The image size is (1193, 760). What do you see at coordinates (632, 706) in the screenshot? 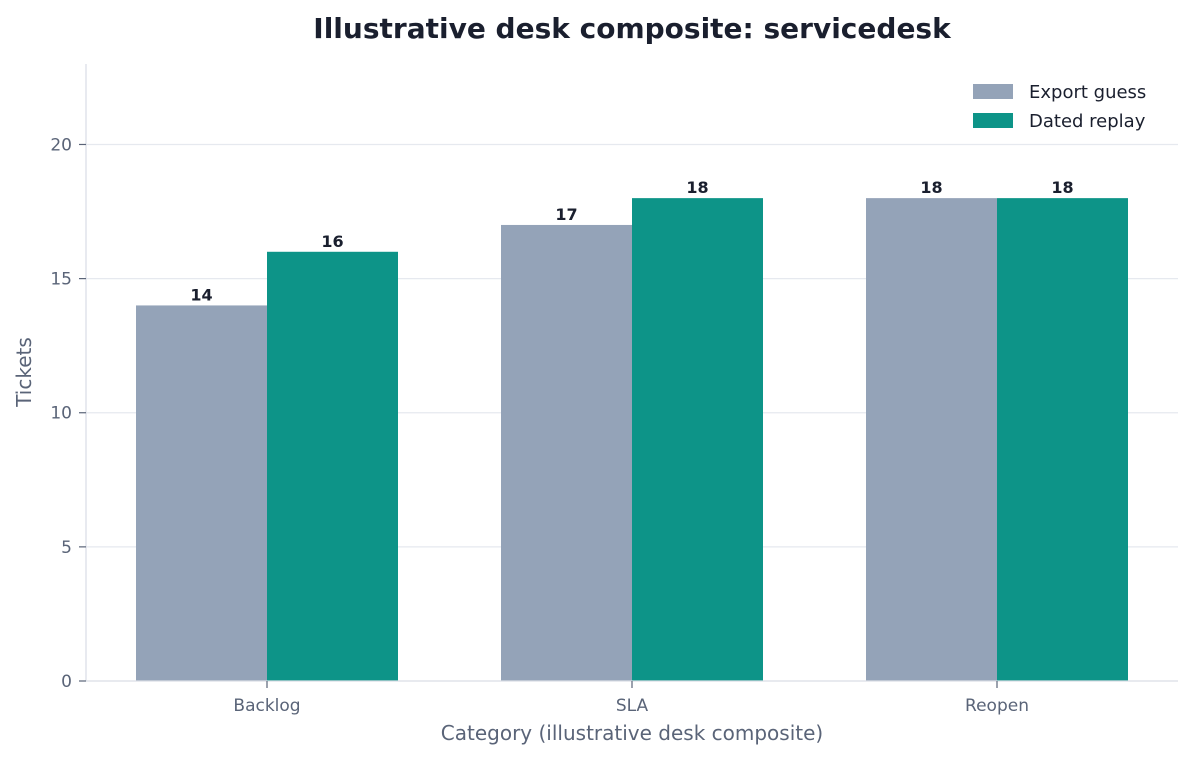
I see `x-tick-label: SLA` at bounding box center [632, 706].